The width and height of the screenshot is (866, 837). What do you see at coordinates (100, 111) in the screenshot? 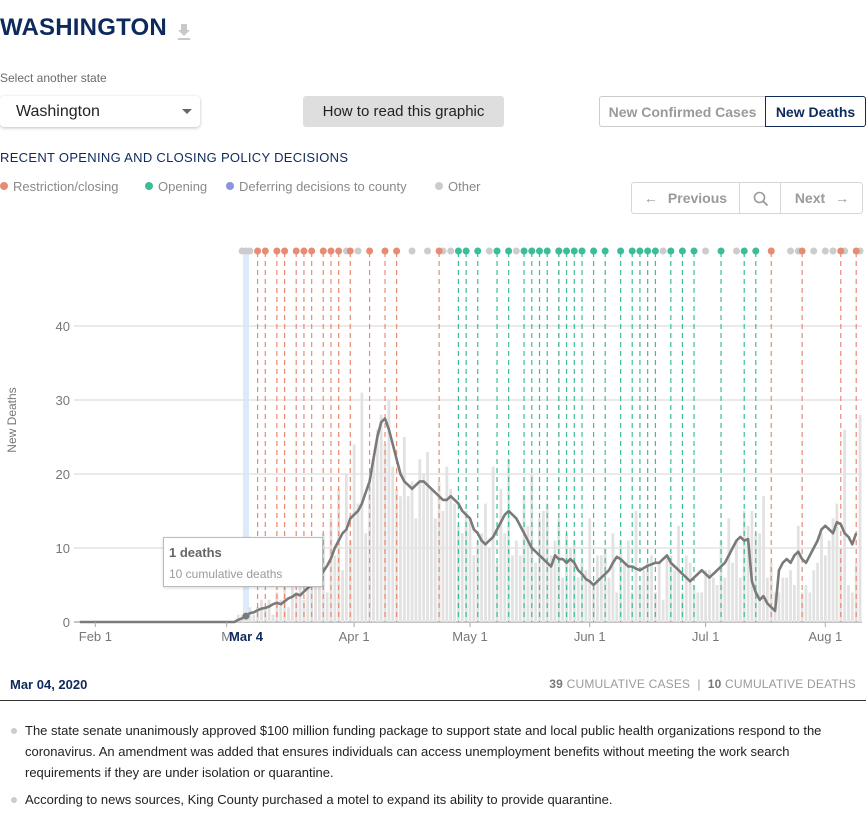
I see `state-select: Washington` at bounding box center [100, 111].